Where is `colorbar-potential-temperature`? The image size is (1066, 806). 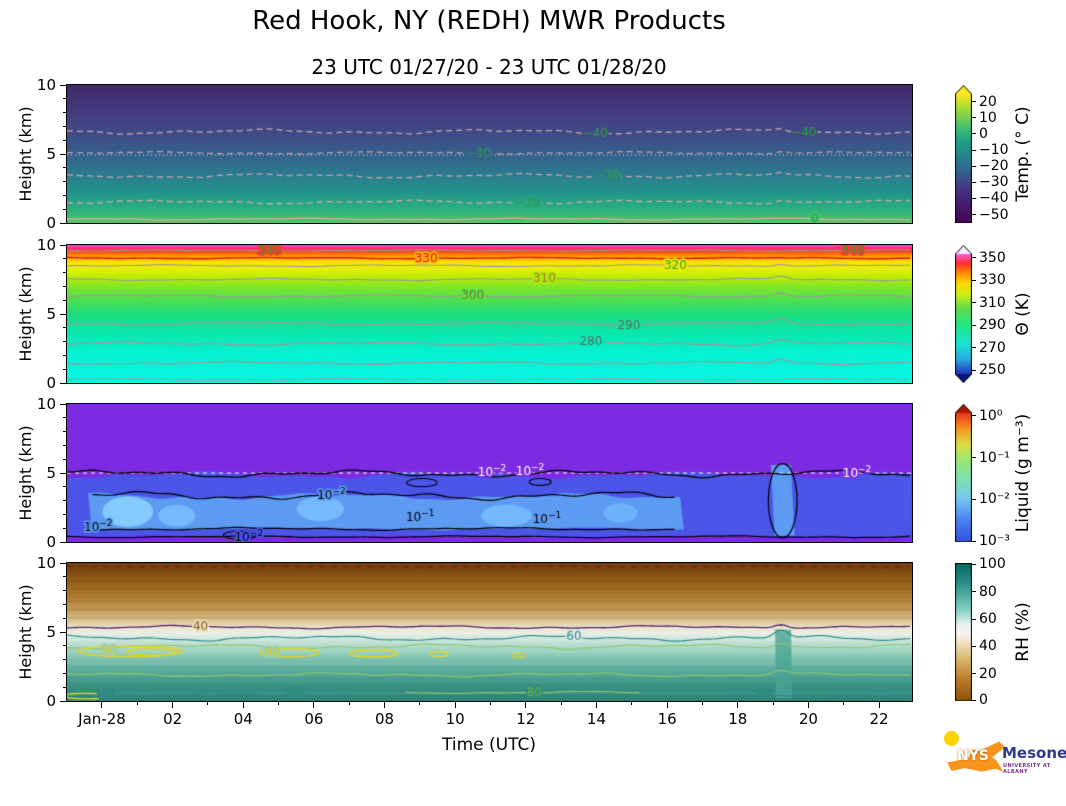 colorbar-potential-temperature is located at coordinates (963, 314).